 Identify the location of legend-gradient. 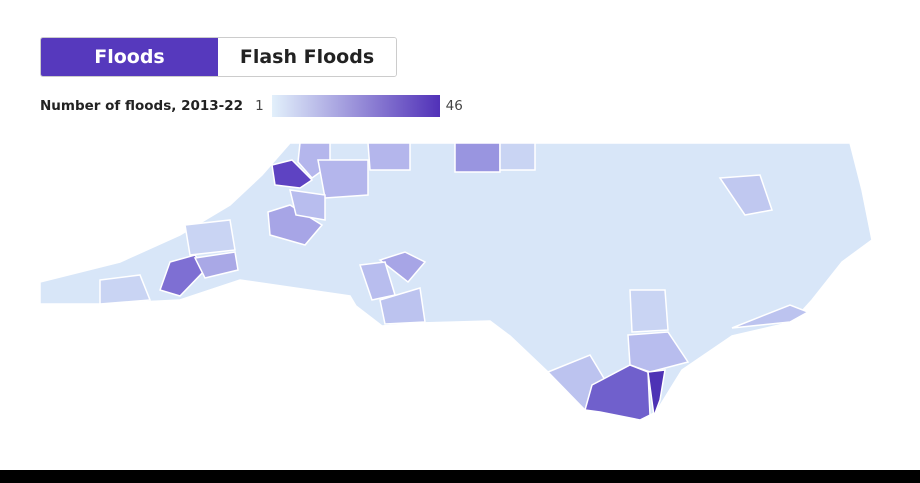
(355, 106).